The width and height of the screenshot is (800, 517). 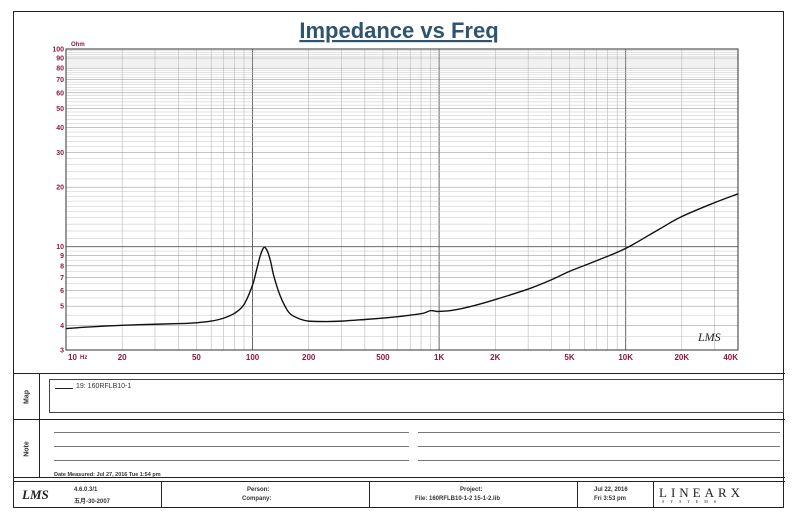 What do you see at coordinates (62, 278) in the screenshot?
I see `y-tick-label: 7` at bounding box center [62, 278].